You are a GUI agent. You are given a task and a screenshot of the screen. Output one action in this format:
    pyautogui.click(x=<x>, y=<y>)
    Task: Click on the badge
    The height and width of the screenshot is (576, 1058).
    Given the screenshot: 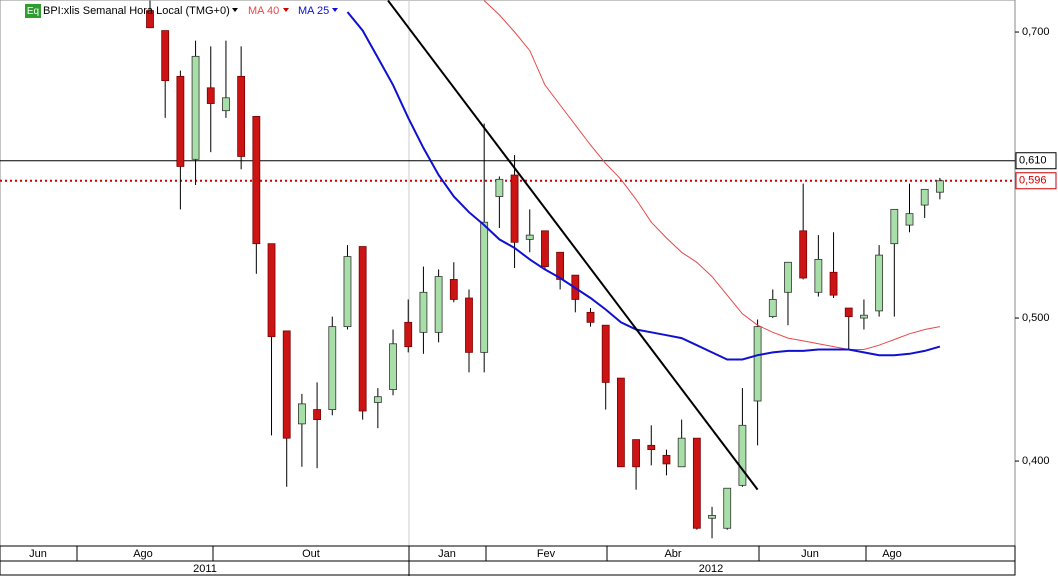 What is the action you would take?
    pyautogui.click(x=33, y=11)
    